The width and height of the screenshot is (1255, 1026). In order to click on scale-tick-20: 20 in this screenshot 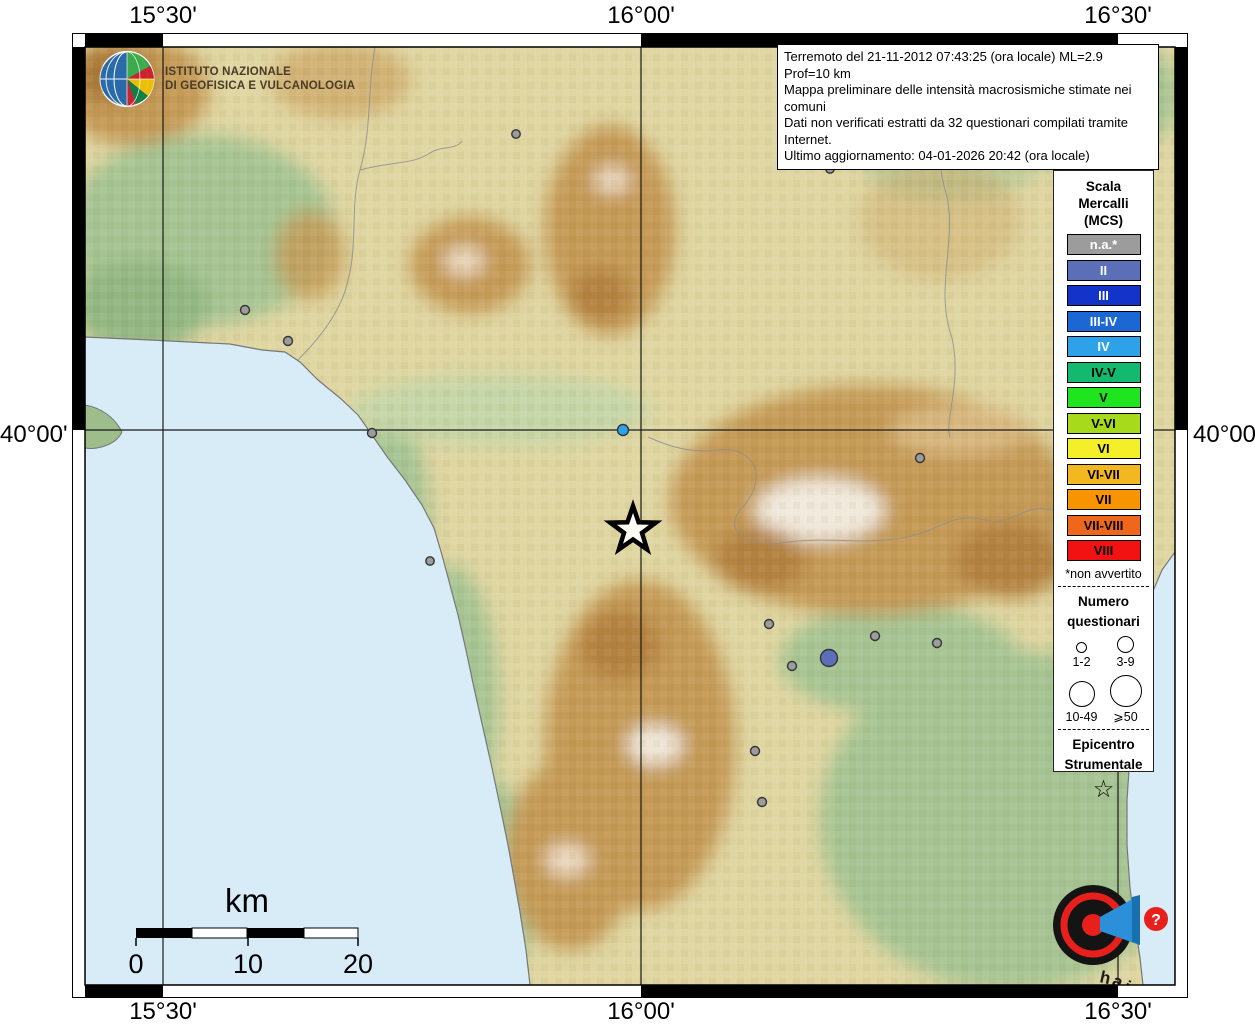, I will do `click(358, 964)`.